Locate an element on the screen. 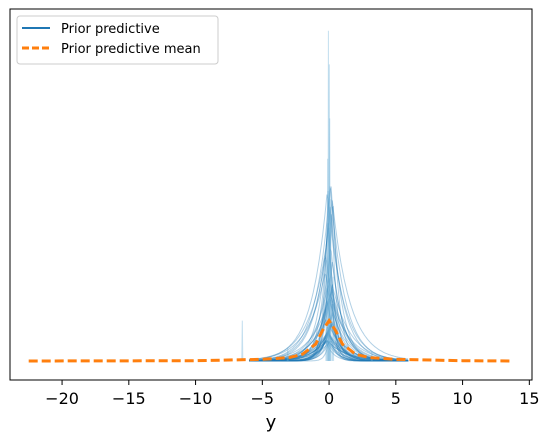  legend-label-prior-predictive-mean: Prior predictive mean is located at coordinates (131, 49).